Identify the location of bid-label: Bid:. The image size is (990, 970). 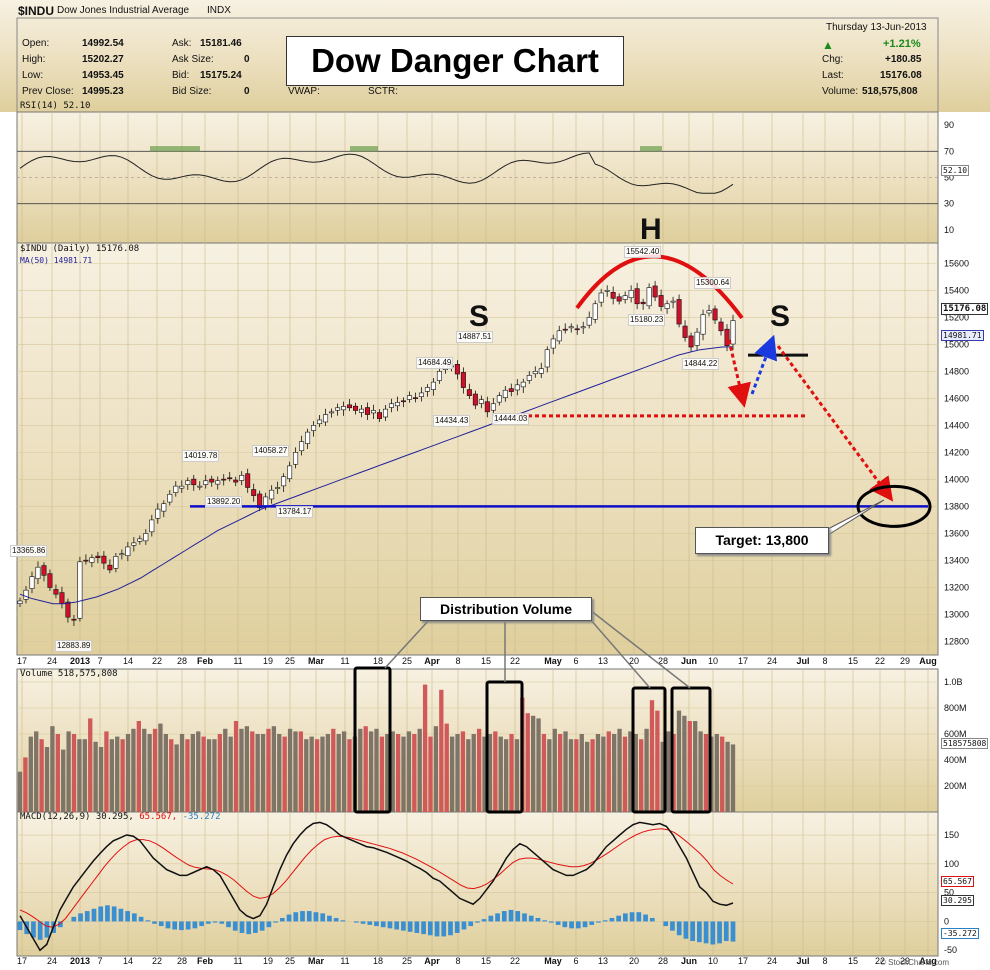
(181, 75).